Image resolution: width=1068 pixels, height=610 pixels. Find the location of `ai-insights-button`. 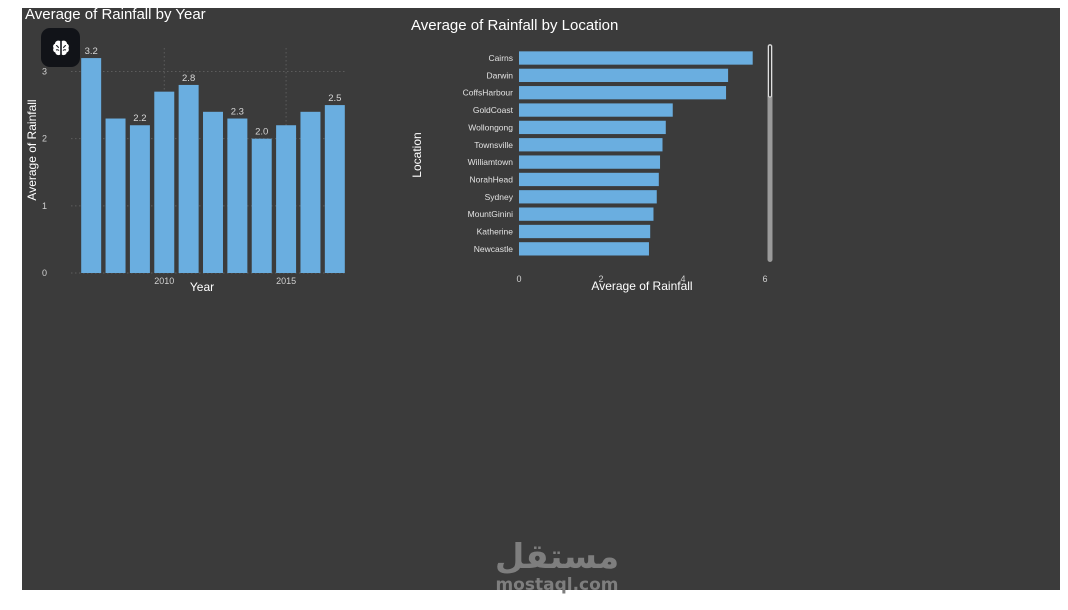

ai-insights-button is located at coordinates (60, 47).